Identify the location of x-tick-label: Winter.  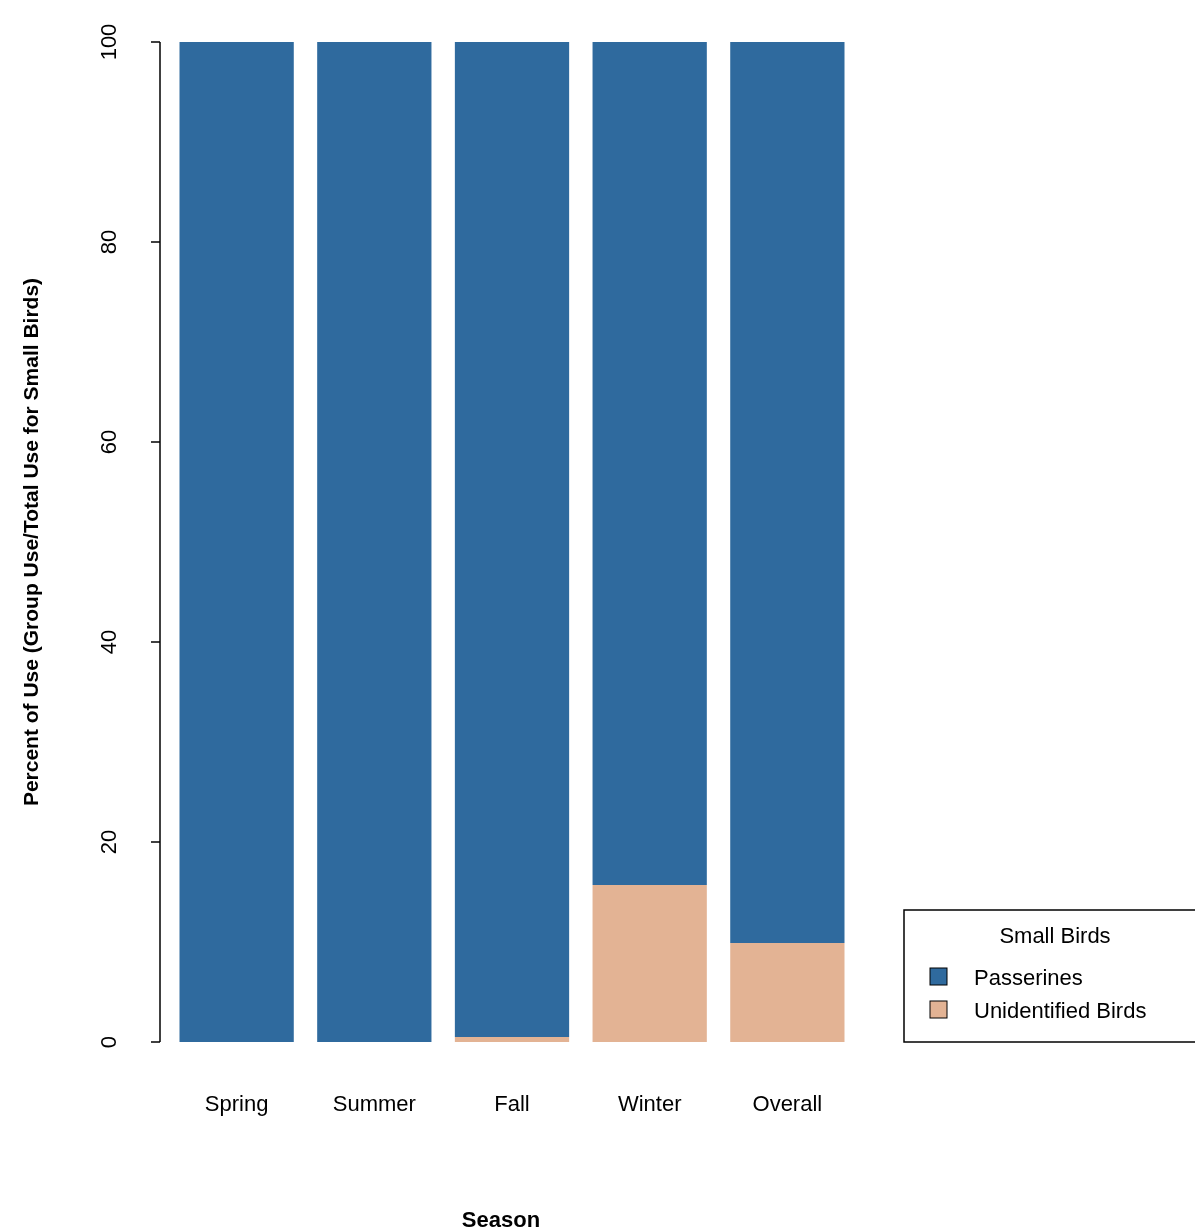
(649, 1103).